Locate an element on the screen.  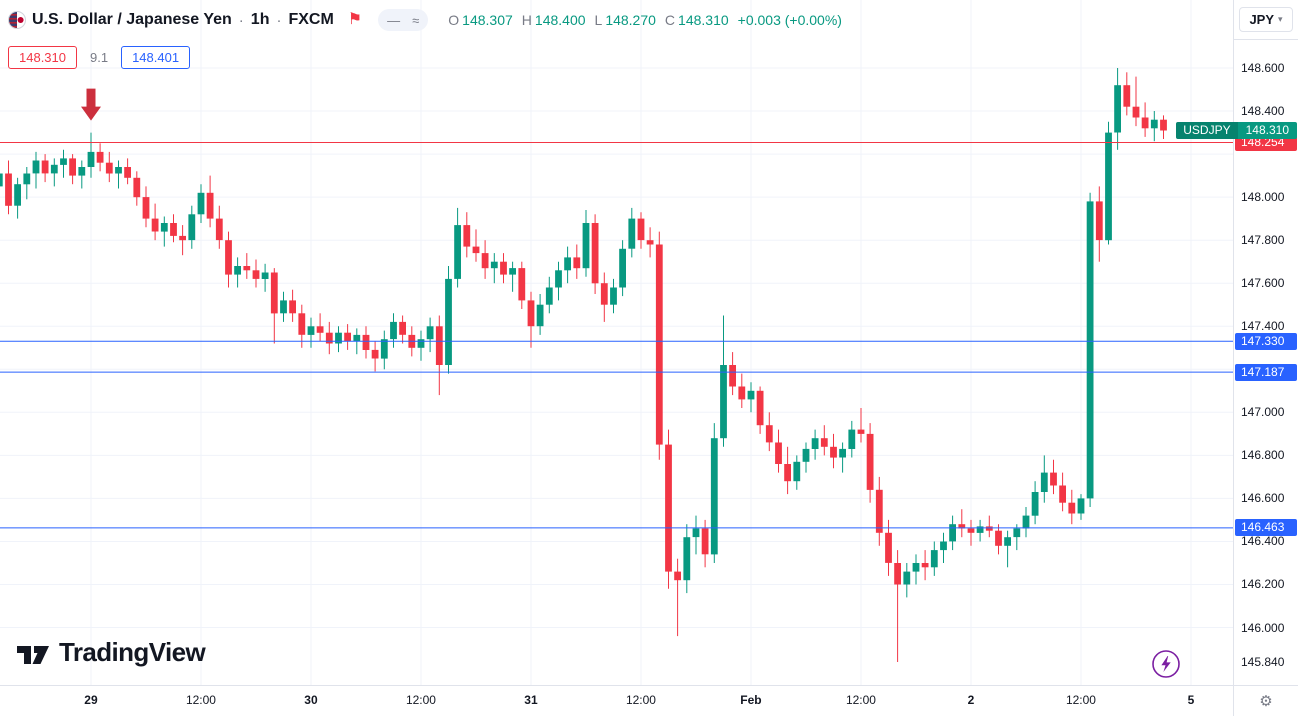
bolt-icon is located at coordinates (1166, 664).